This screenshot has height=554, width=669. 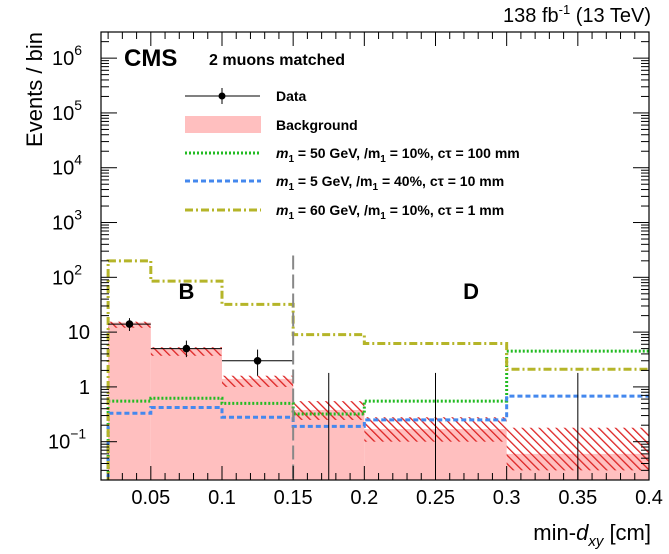 What do you see at coordinates (78, 105) in the screenshot?
I see `y-tick-exponent: 5` at bounding box center [78, 105].